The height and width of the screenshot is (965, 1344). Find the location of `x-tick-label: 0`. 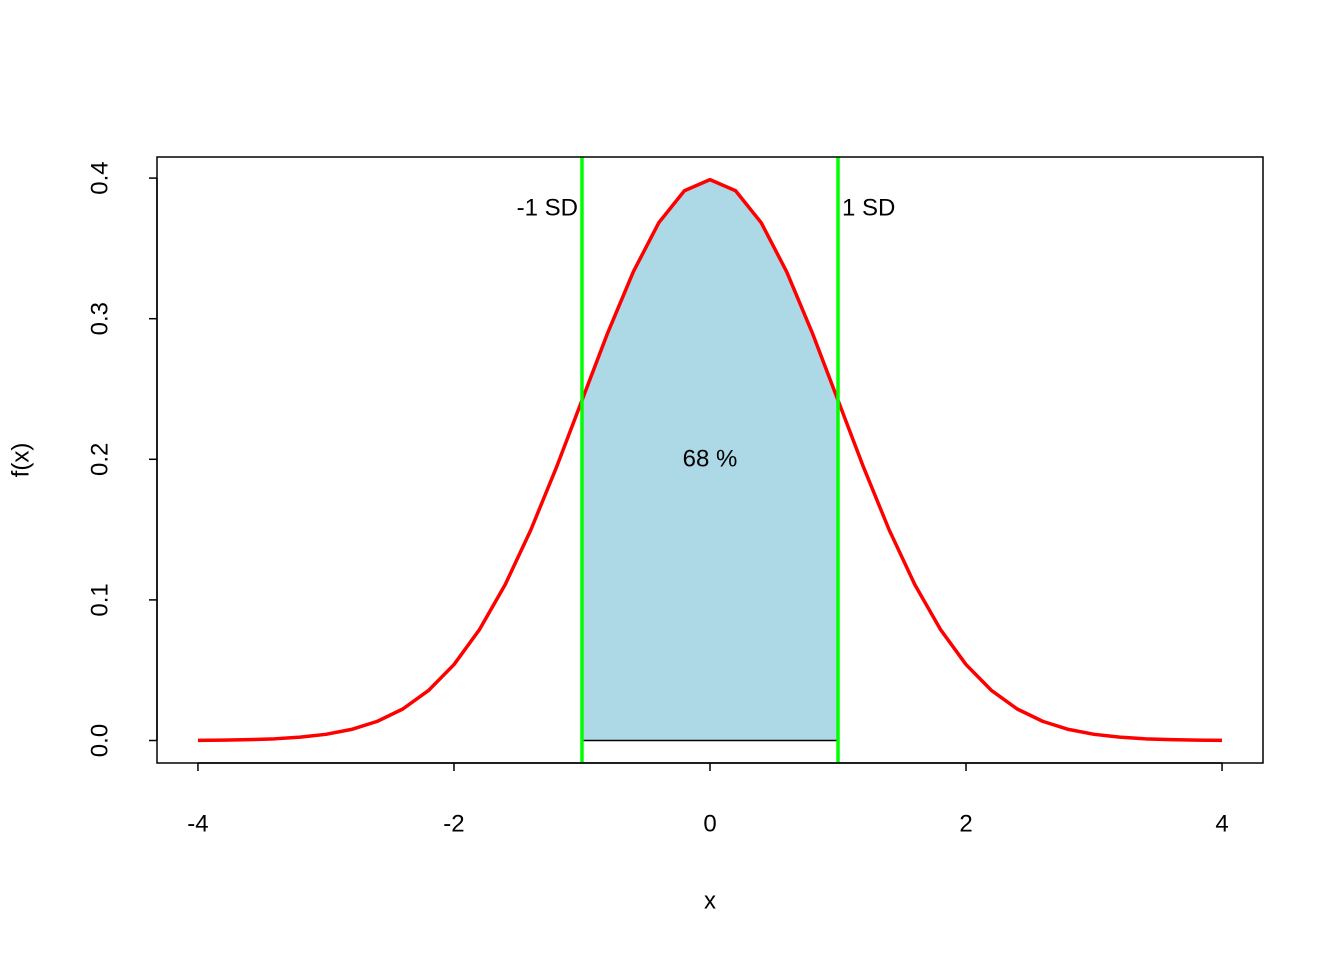

x-tick-label: 0 is located at coordinates (709, 823).